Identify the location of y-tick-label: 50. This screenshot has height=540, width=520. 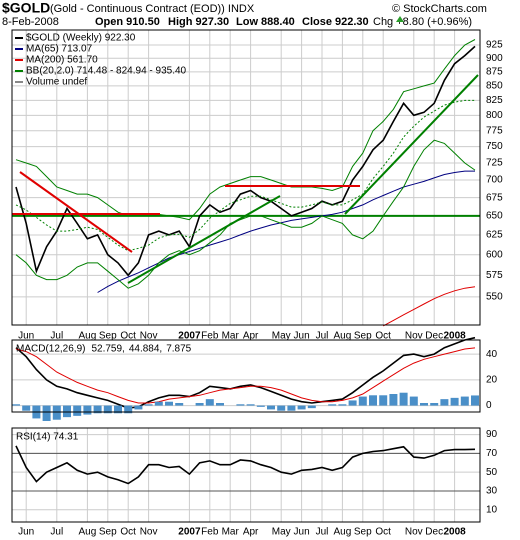
(492, 472).